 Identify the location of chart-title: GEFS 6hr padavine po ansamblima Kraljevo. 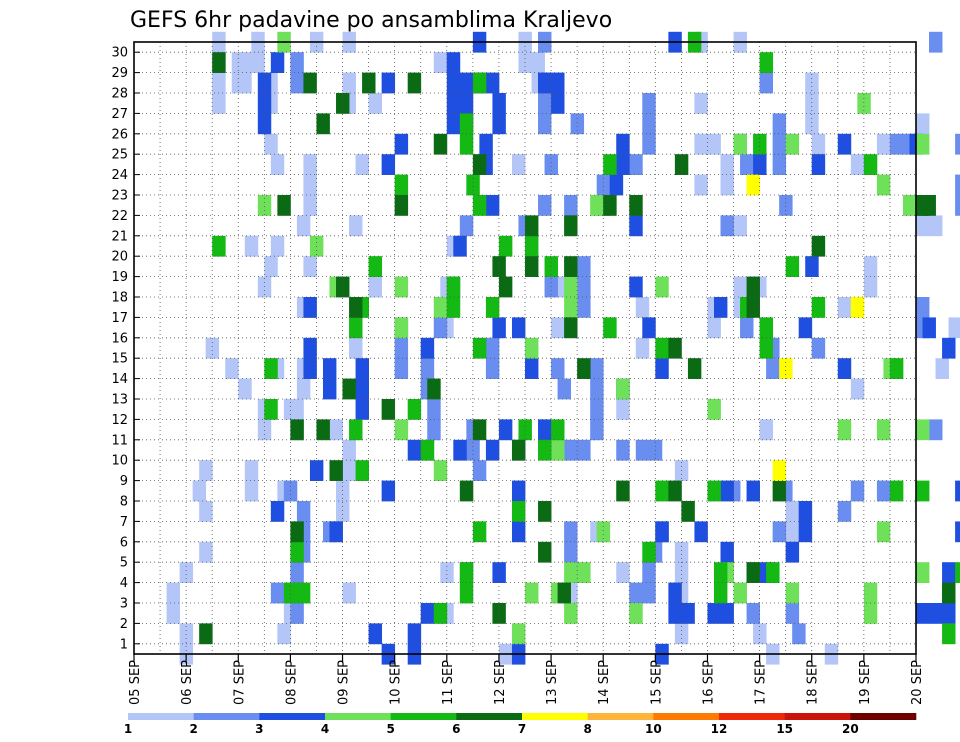
(371, 20).